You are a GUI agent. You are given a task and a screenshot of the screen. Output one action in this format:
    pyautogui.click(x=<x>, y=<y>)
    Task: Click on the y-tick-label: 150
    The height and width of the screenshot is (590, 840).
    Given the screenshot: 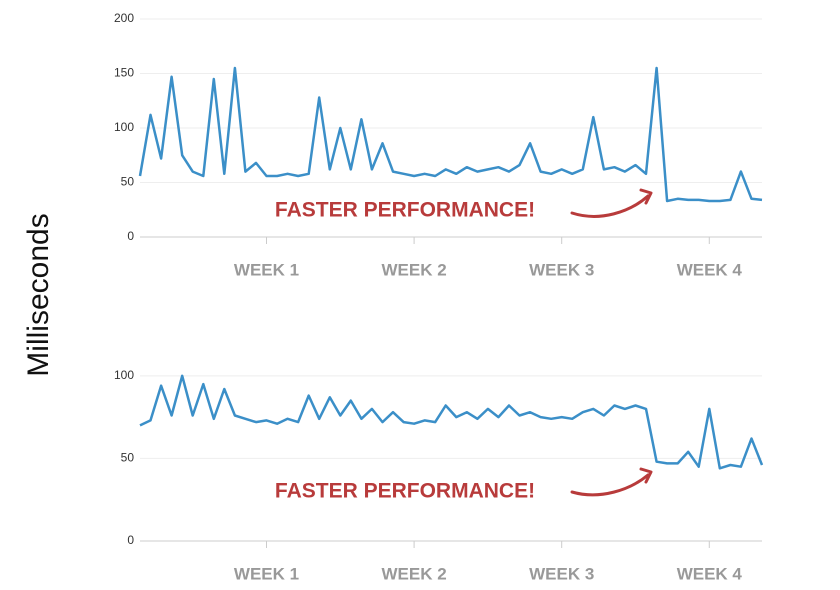 What is the action you would take?
    pyautogui.click(x=124, y=73)
    